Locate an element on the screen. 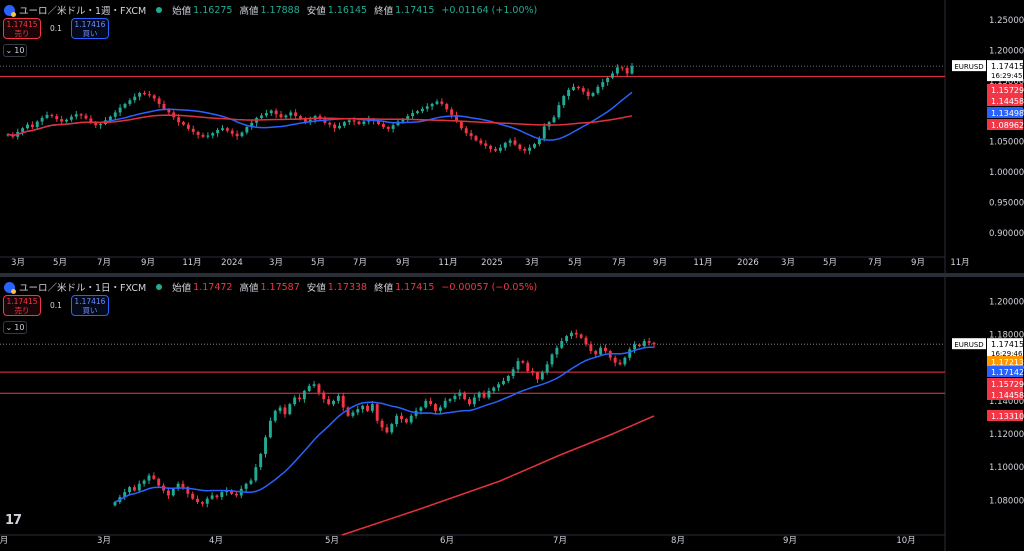 Image resolution: width=1024 pixels, height=551 pixels. y-tick-label: 1.25000 is located at coordinates (1006, 21).